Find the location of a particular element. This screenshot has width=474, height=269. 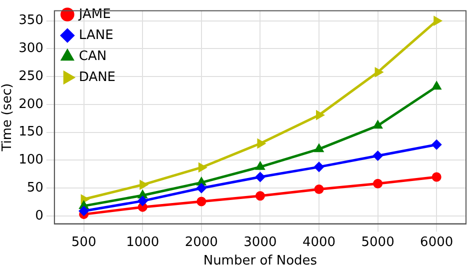

x-tick-label: 500 is located at coordinates (83, 242).